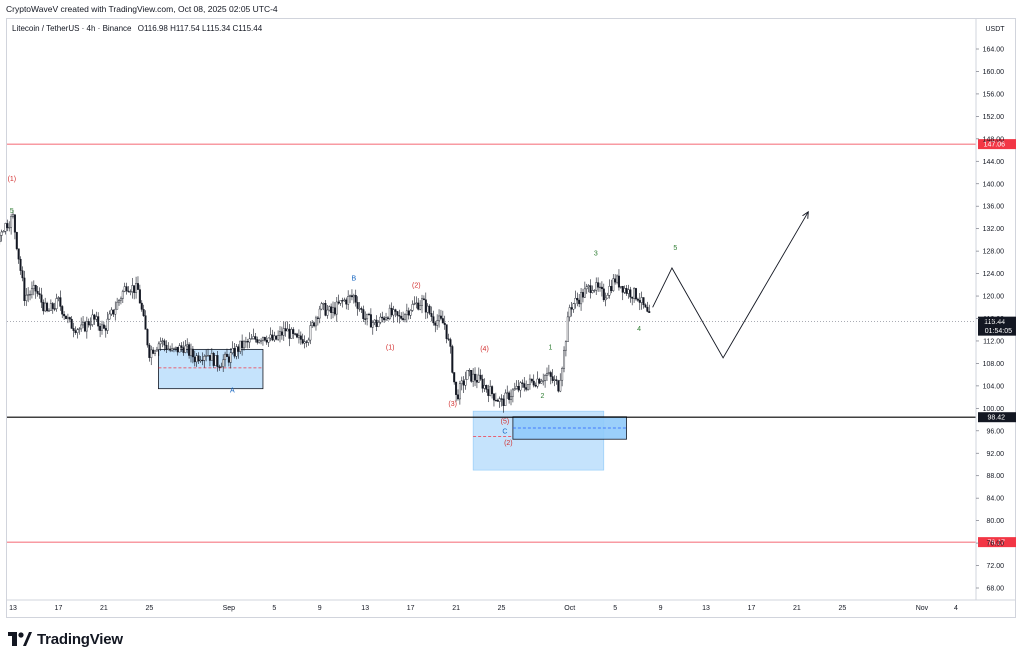 The height and width of the screenshot is (658, 1024). Describe the element at coordinates (72, 28) in the screenshot. I see `symbol-name: Litecoin / TetherUS · 4h · Binance` at that location.